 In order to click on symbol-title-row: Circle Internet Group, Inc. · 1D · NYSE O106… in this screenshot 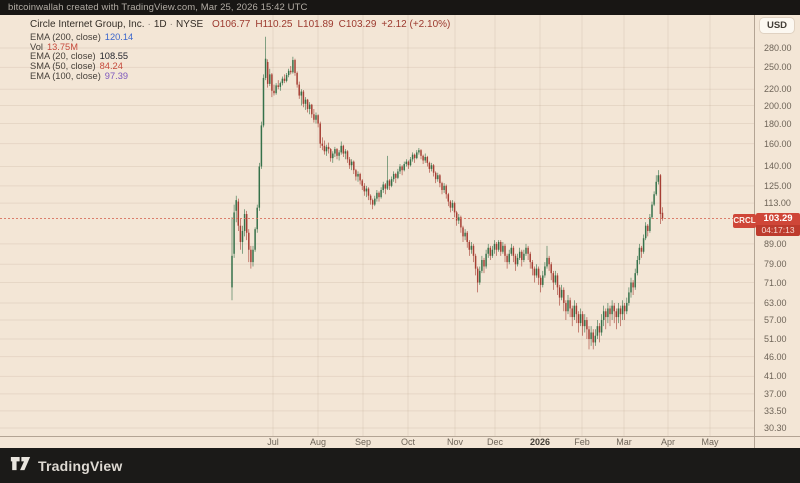, I will do `click(242, 24)`.